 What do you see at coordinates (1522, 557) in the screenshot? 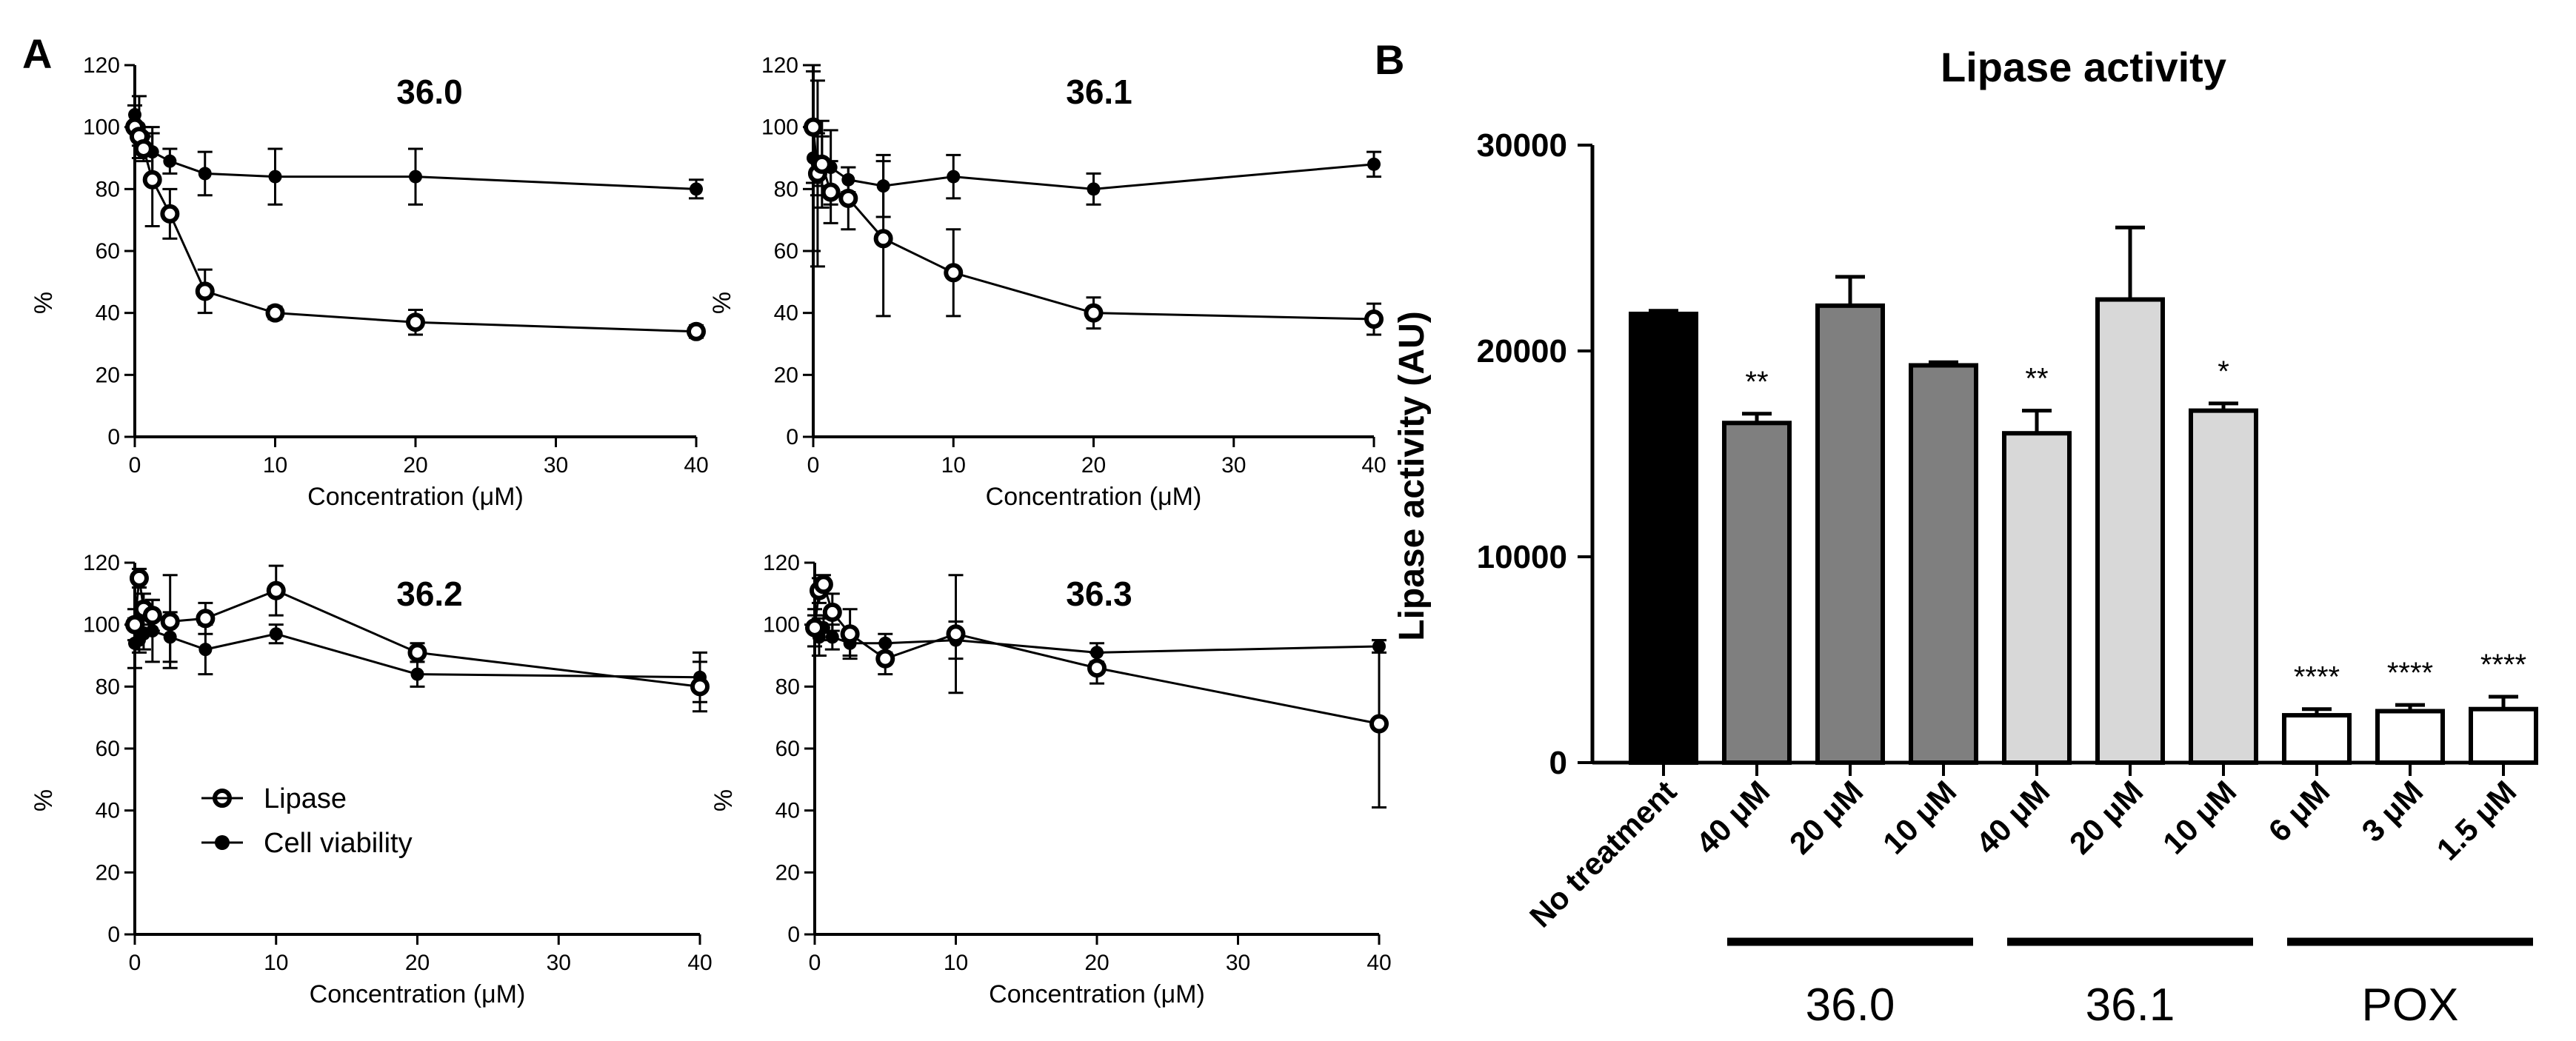
I see `y-tick-label: 10000` at bounding box center [1522, 557].